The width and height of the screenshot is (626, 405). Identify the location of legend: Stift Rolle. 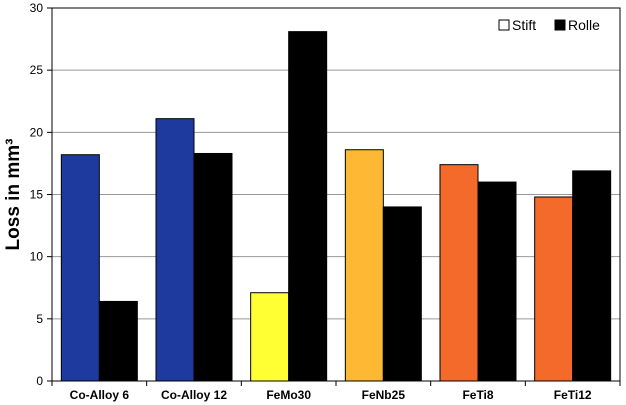
(549, 25).